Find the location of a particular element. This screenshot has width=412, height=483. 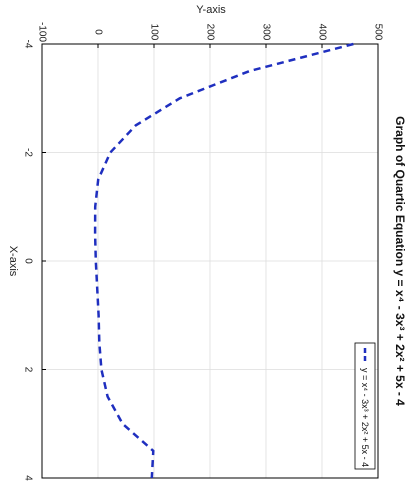

legend-label: y = x⁴ - 3x³ + 2x² + 5x - 4 is located at coordinates (365, 417).